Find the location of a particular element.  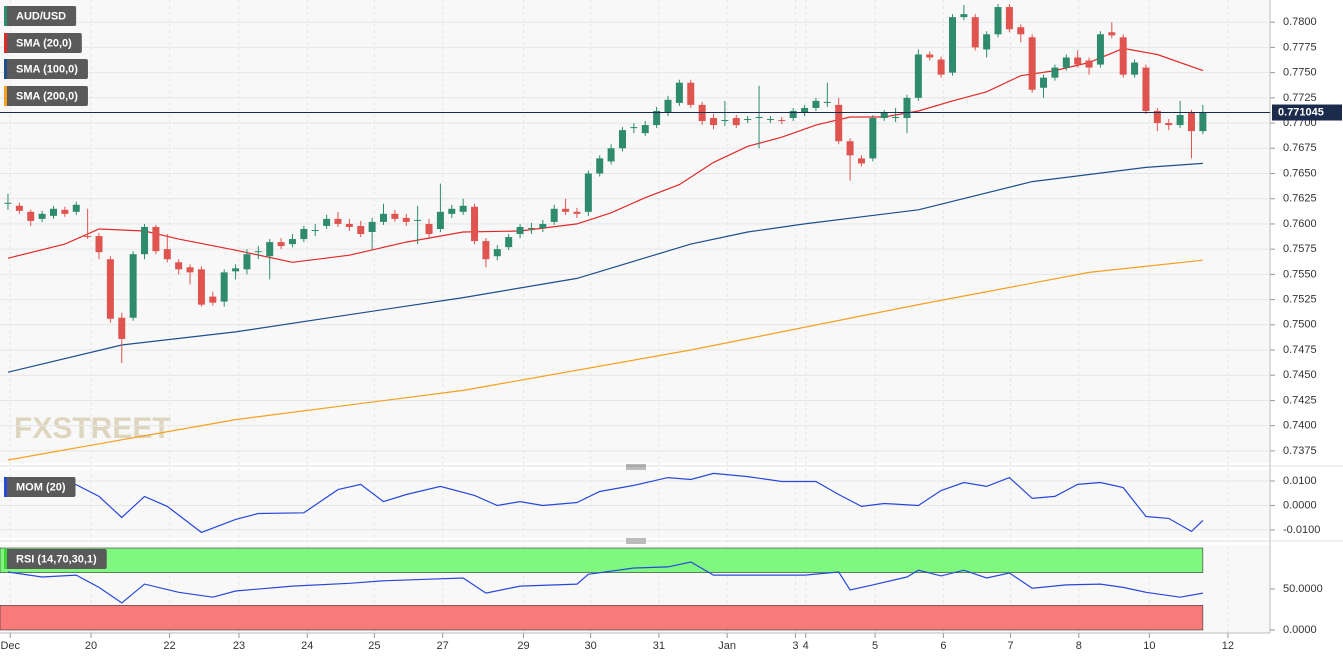

x-tick-label: 23 is located at coordinates (239, 646).